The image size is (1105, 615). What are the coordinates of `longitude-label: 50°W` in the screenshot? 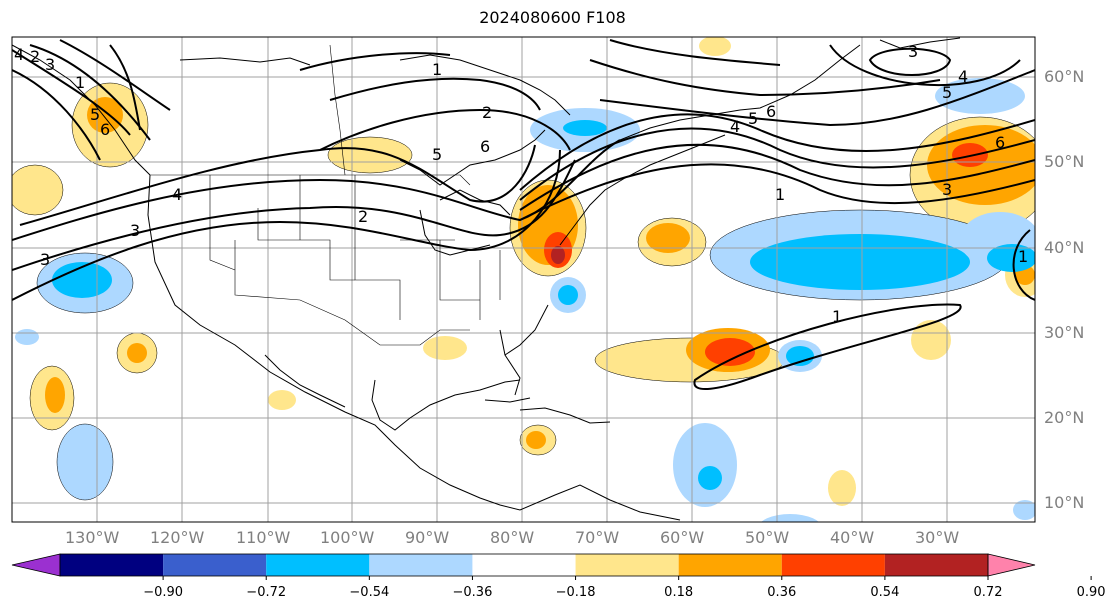 It's located at (767, 537).